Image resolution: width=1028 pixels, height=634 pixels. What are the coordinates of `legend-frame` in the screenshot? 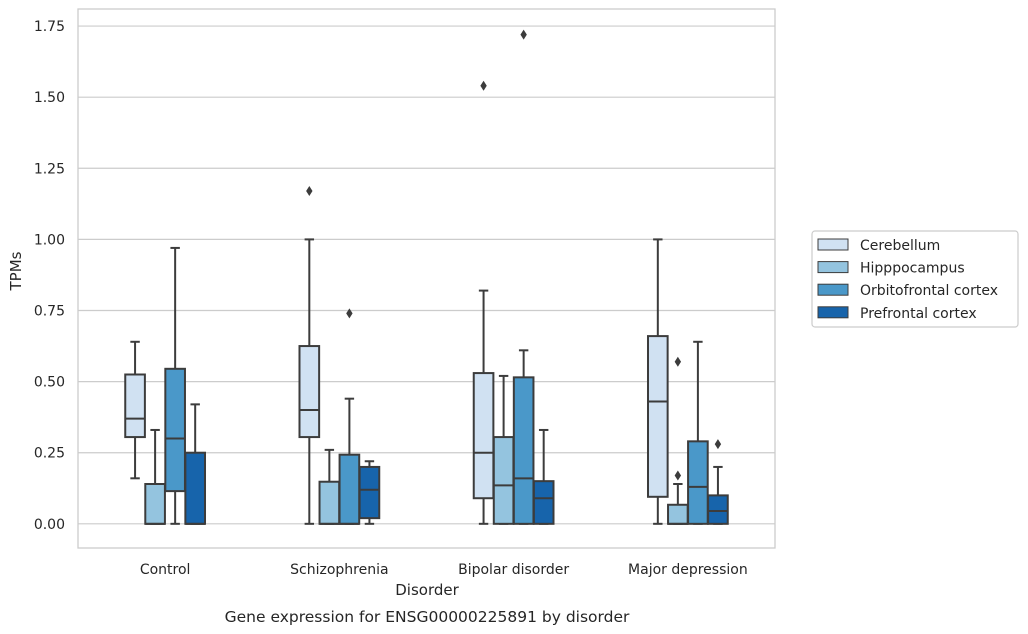 It's located at (915, 279).